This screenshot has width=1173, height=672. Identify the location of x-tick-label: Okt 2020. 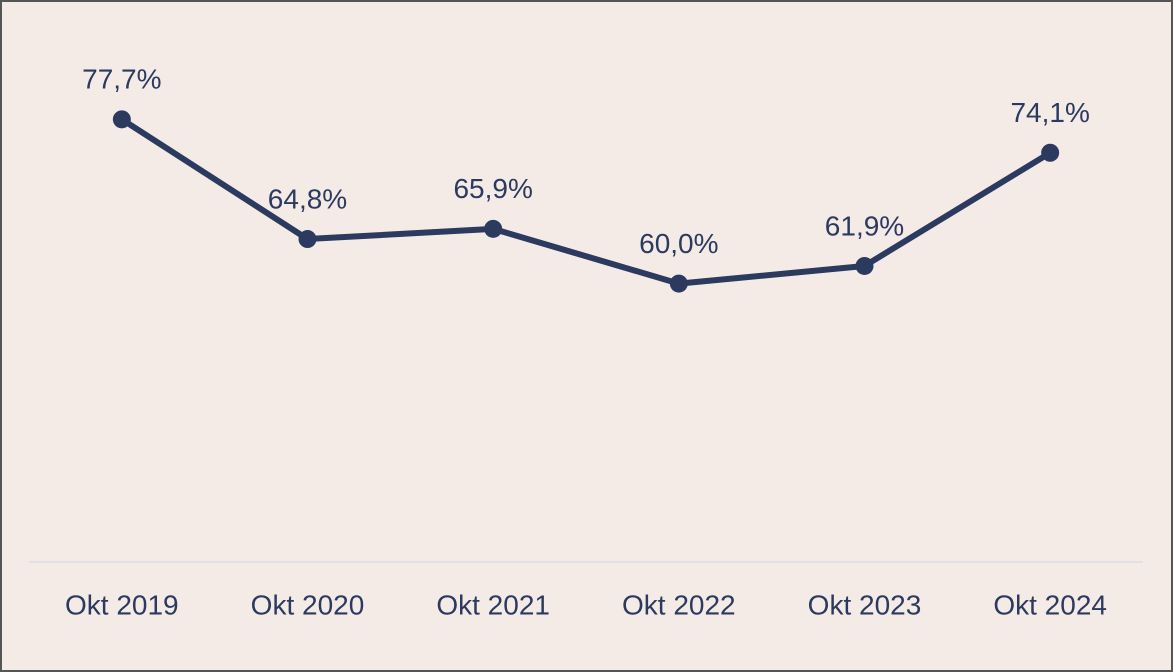
(308, 604).